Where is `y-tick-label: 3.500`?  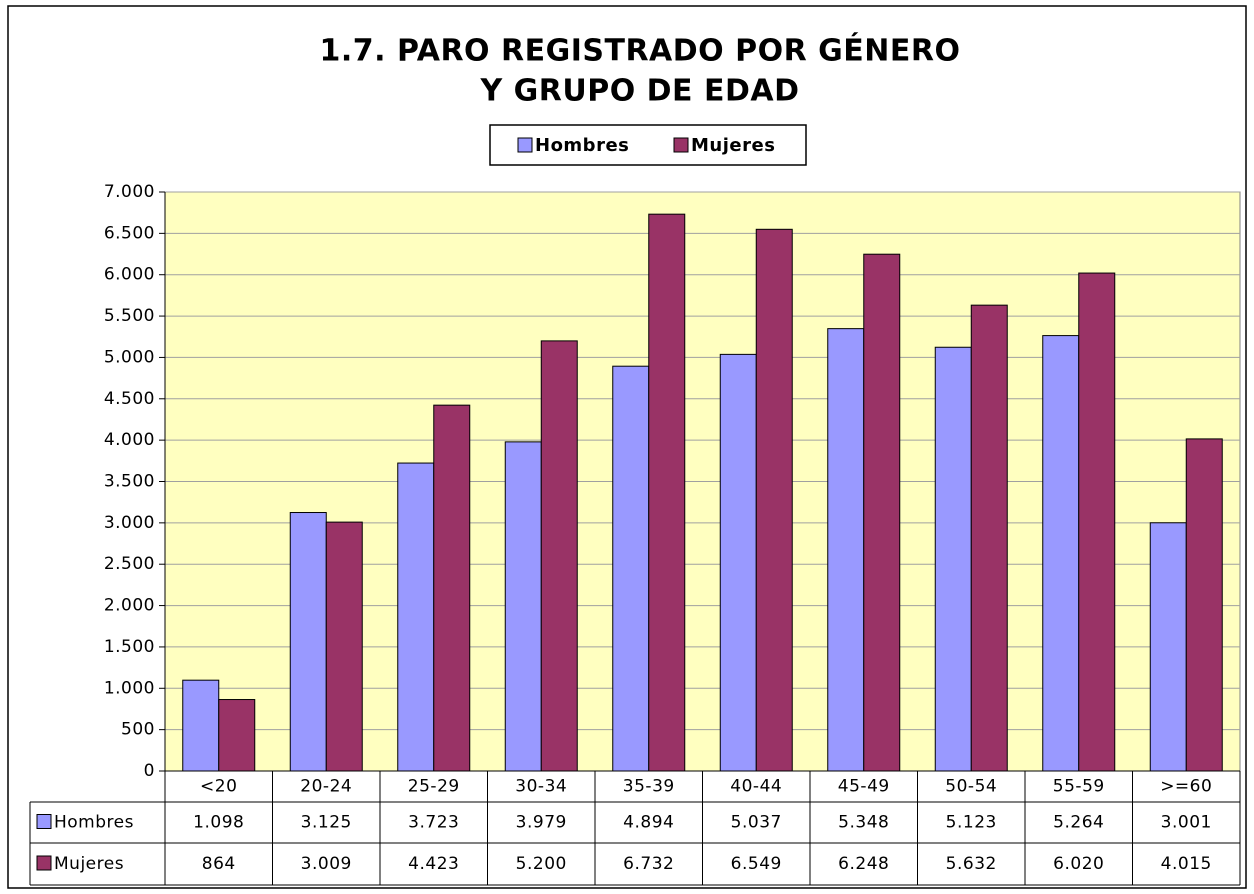 y-tick-label: 3.500 is located at coordinates (129, 482).